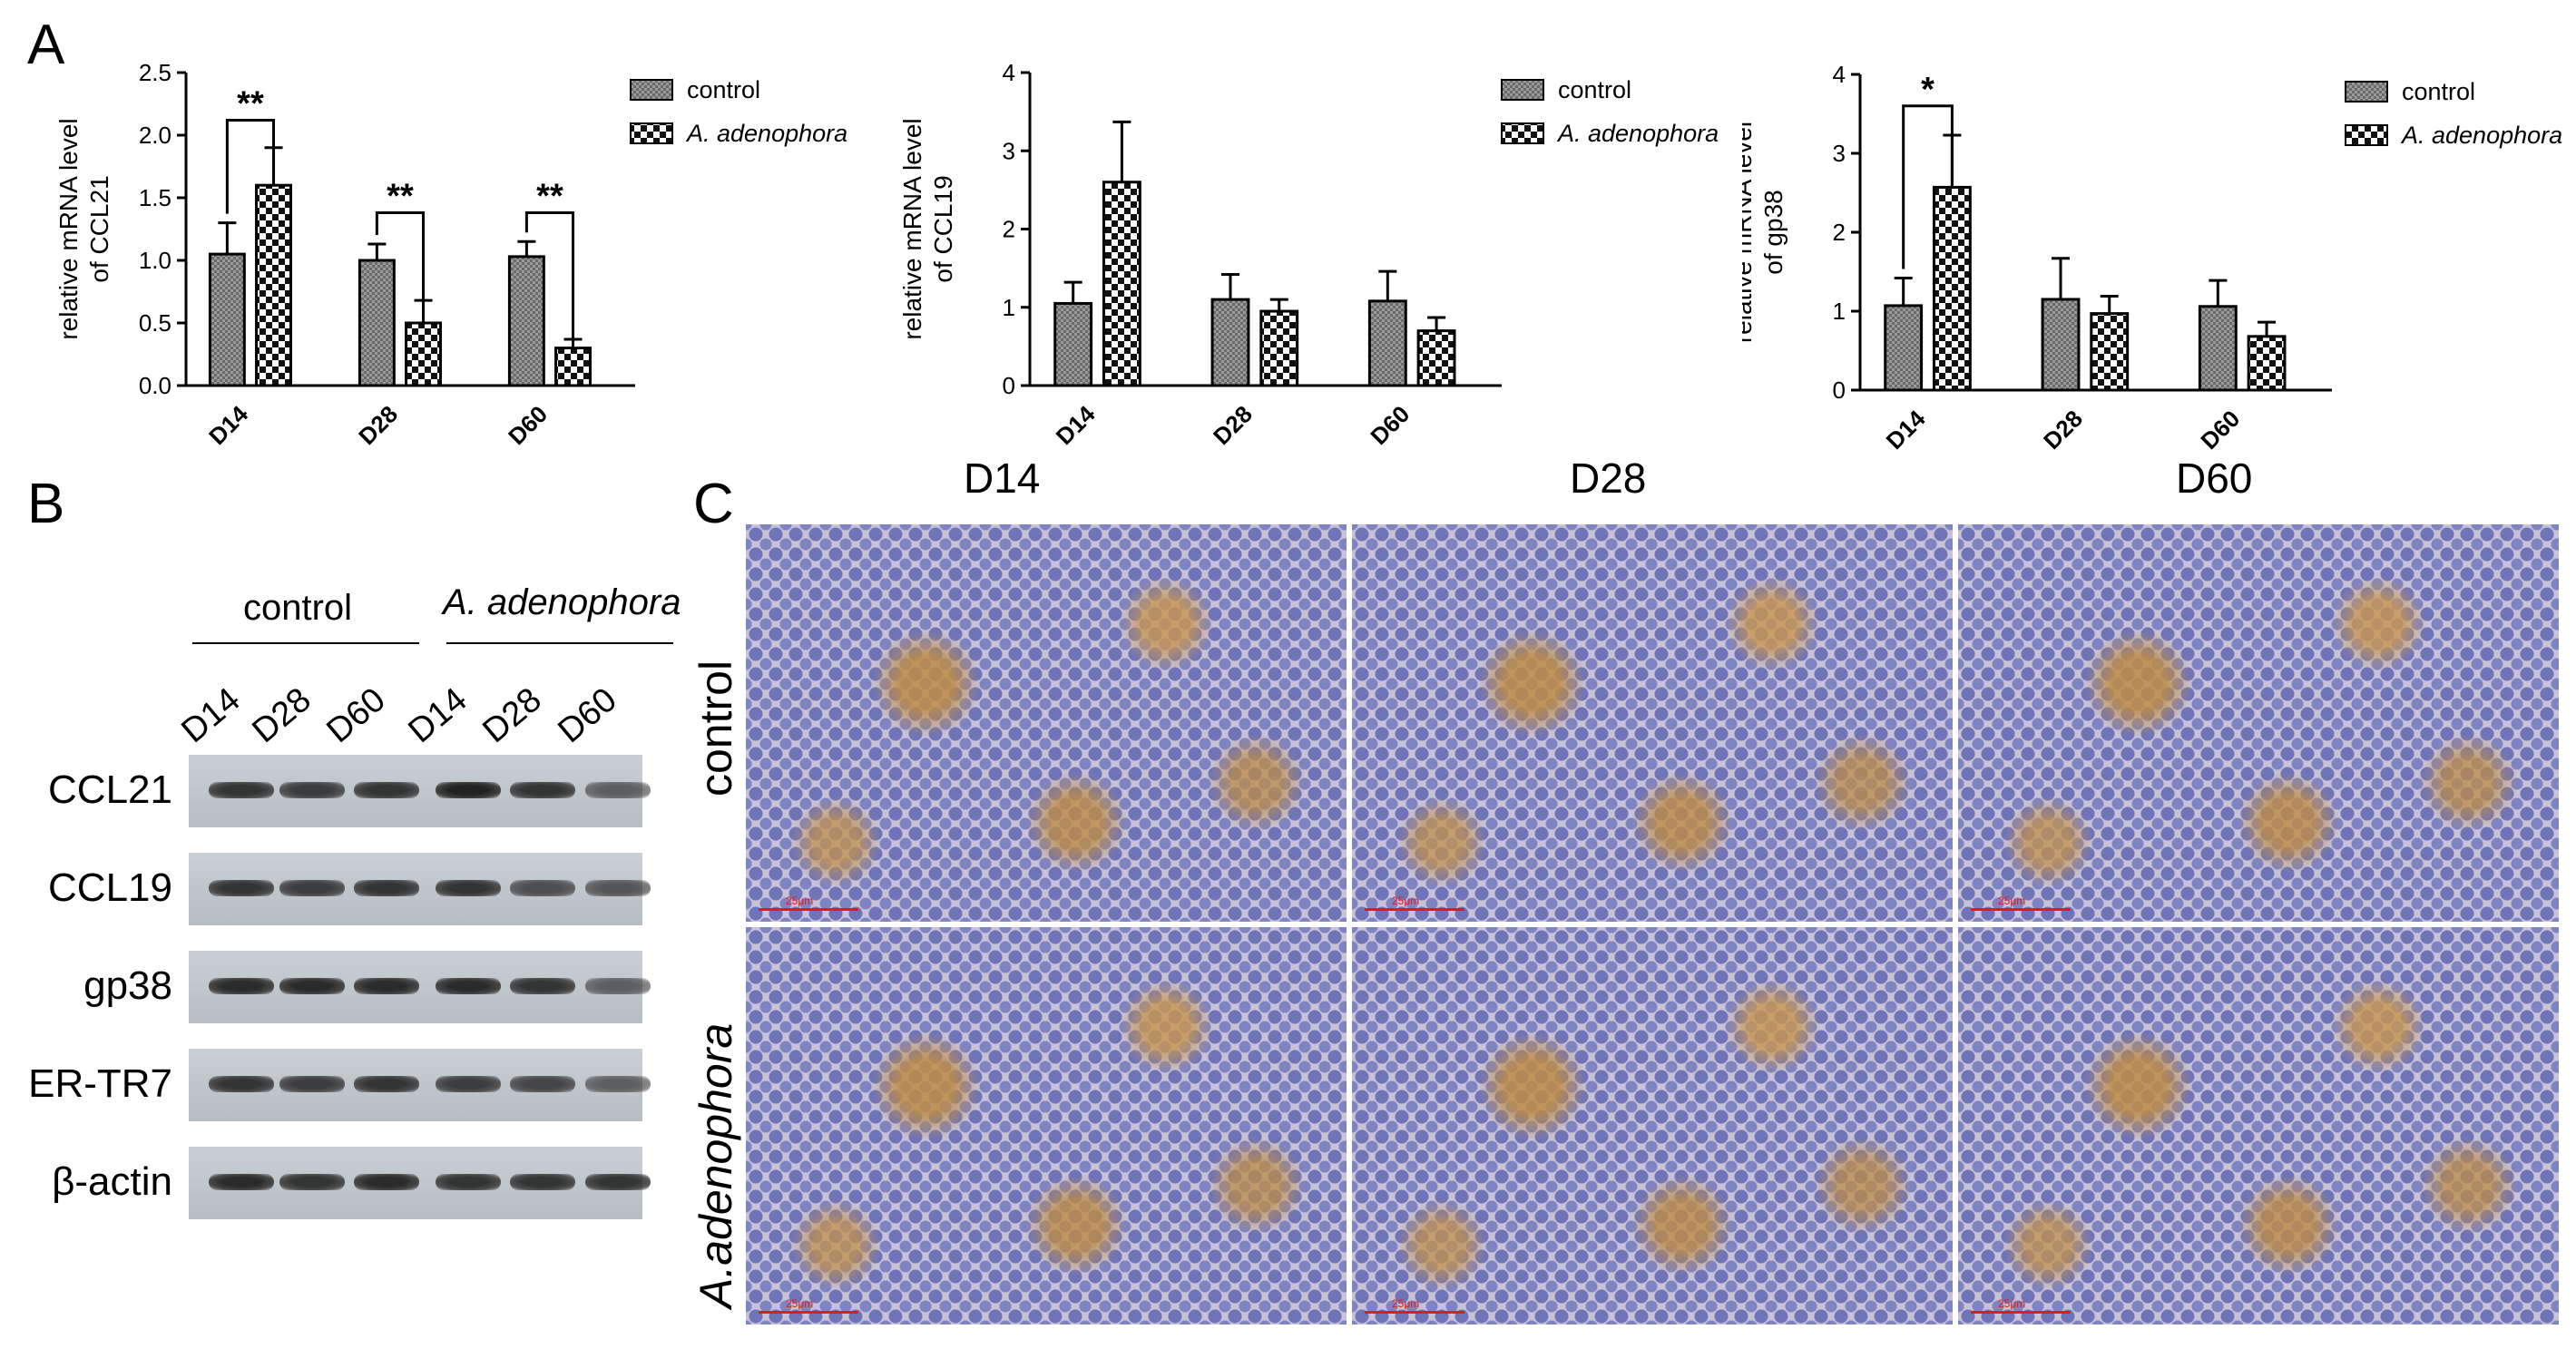 This screenshot has width=2576, height=1349. I want to click on y-label-line2: of CCL21, so click(99, 229).